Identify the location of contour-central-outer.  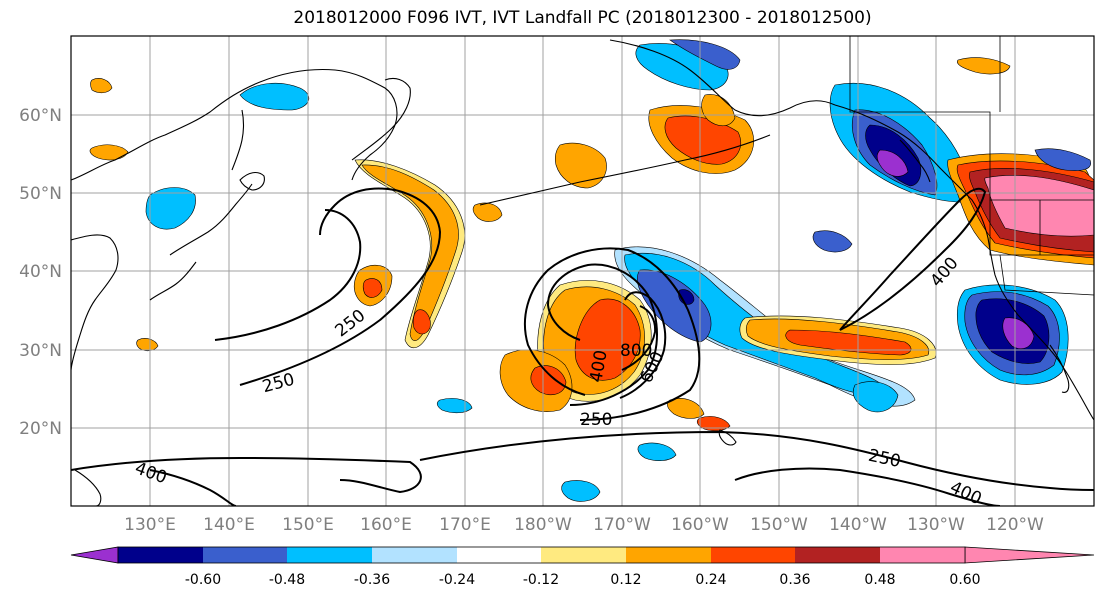
(612, 334).